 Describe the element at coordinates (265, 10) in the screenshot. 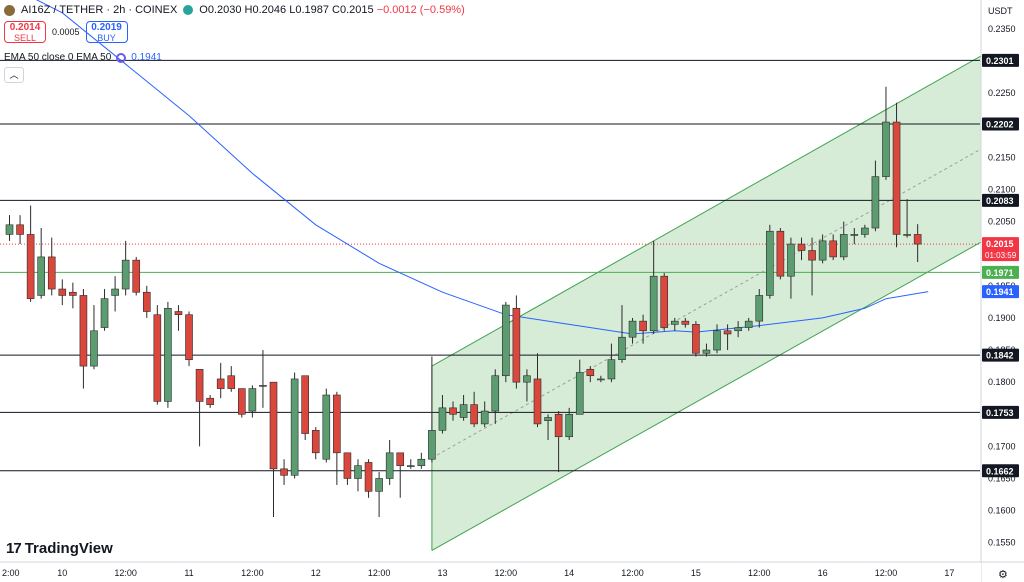

I see `high-value: H0.2046` at that location.